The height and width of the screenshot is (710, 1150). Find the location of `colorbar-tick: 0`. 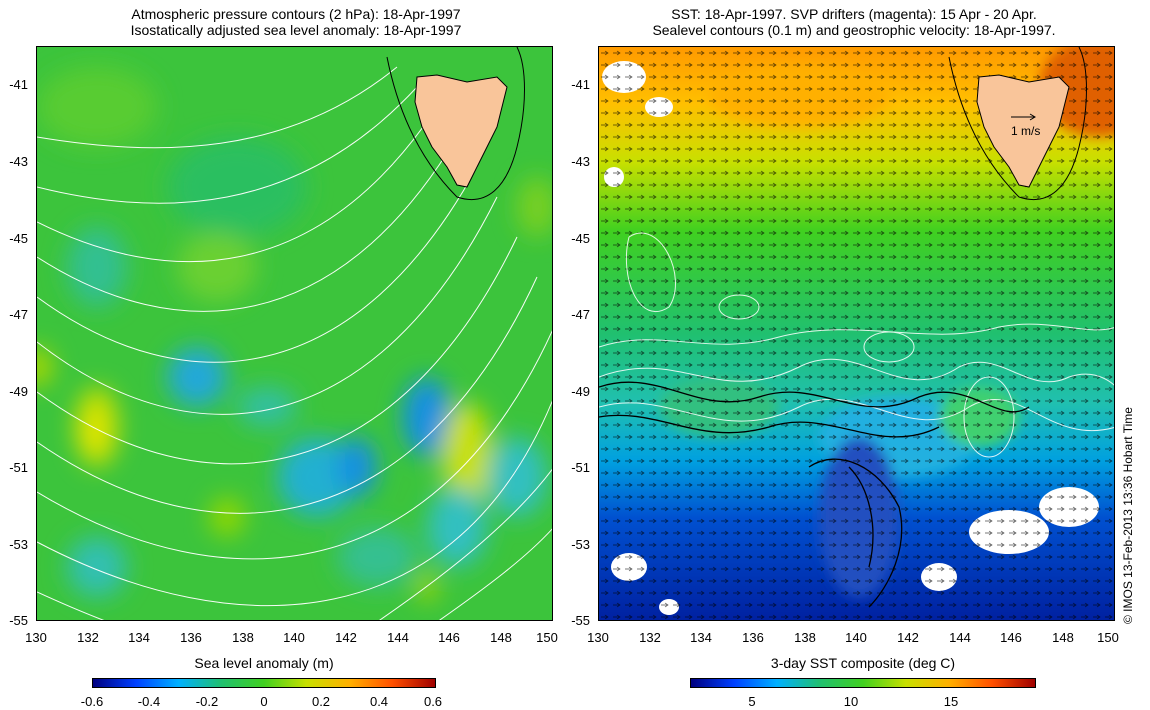

colorbar-tick: 0 is located at coordinates (264, 701).